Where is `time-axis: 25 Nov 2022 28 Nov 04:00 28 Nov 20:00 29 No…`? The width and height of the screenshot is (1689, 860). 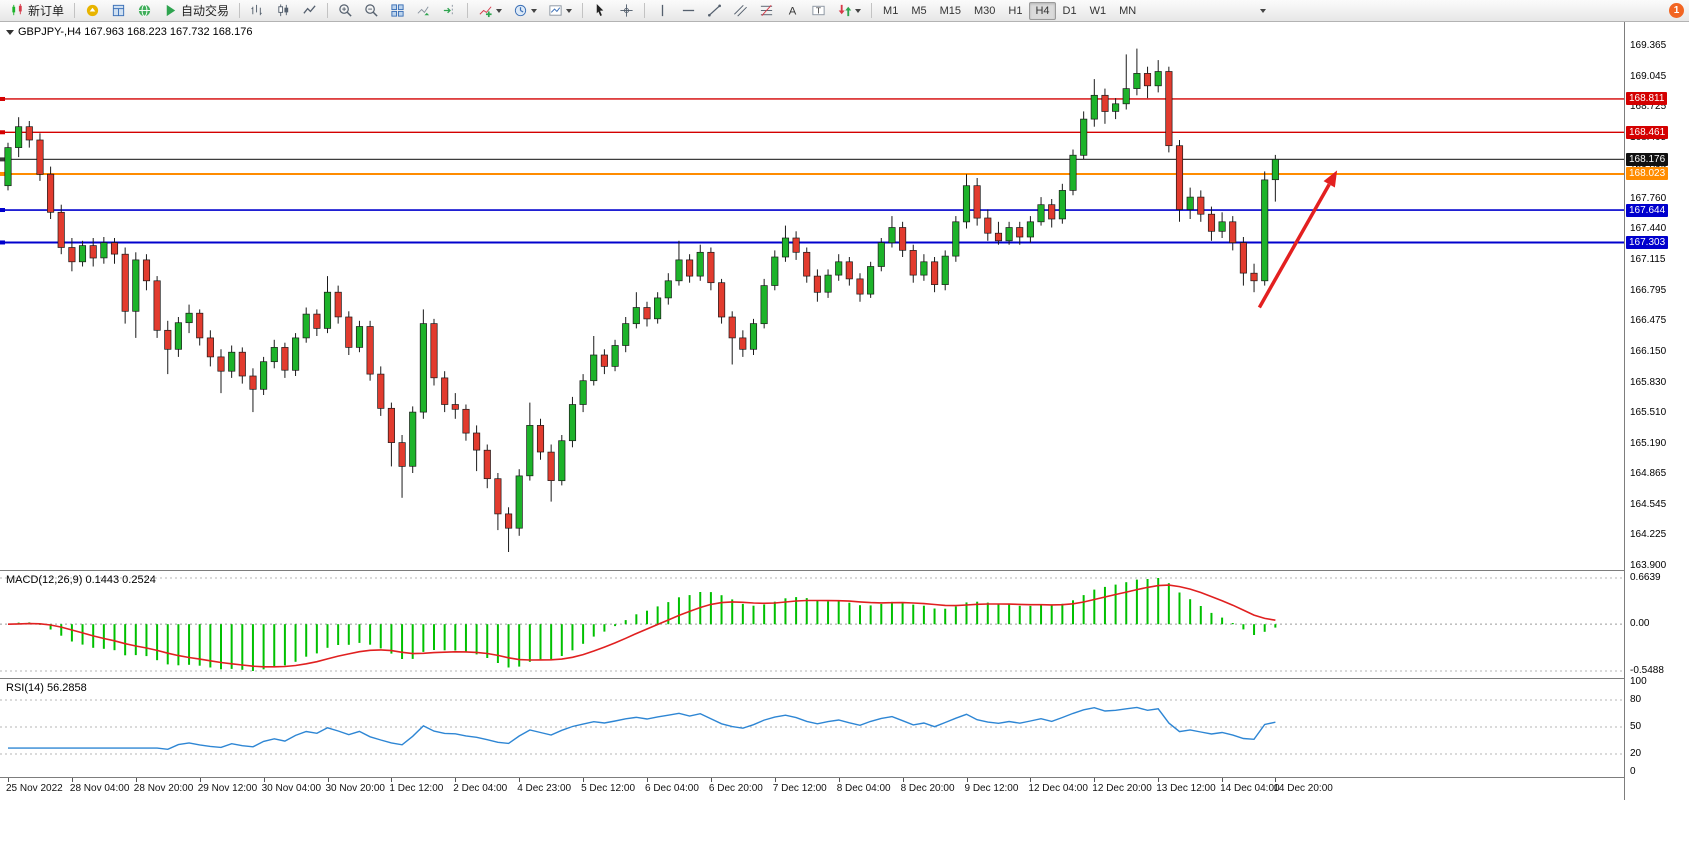 time-axis: 25 Nov 2022 28 Nov 04:00 28 Nov 20:00 29 No… is located at coordinates (812, 789).